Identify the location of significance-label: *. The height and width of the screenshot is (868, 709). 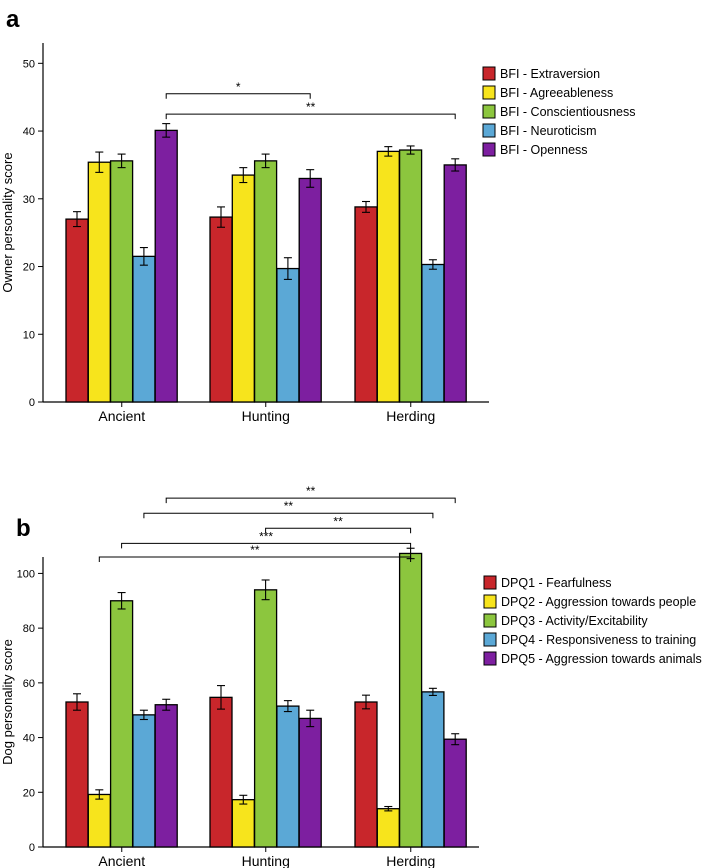
(238, 87).